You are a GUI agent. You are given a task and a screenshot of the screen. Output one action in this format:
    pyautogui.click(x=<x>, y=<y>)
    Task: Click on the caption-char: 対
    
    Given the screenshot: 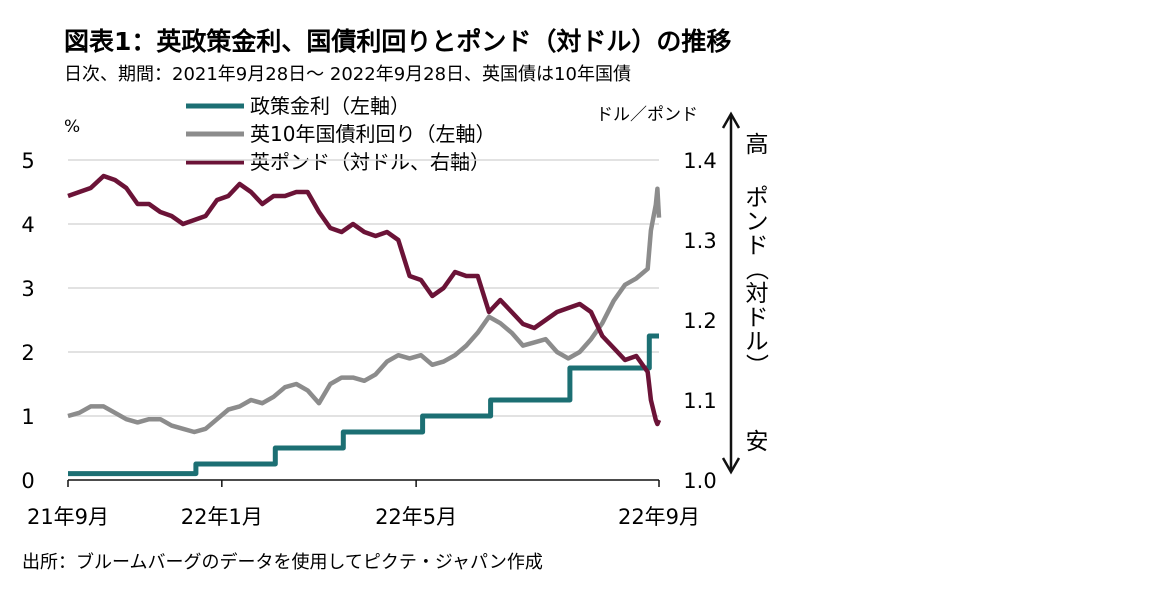 What is the action you would take?
    pyautogui.click(x=757, y=294)
    